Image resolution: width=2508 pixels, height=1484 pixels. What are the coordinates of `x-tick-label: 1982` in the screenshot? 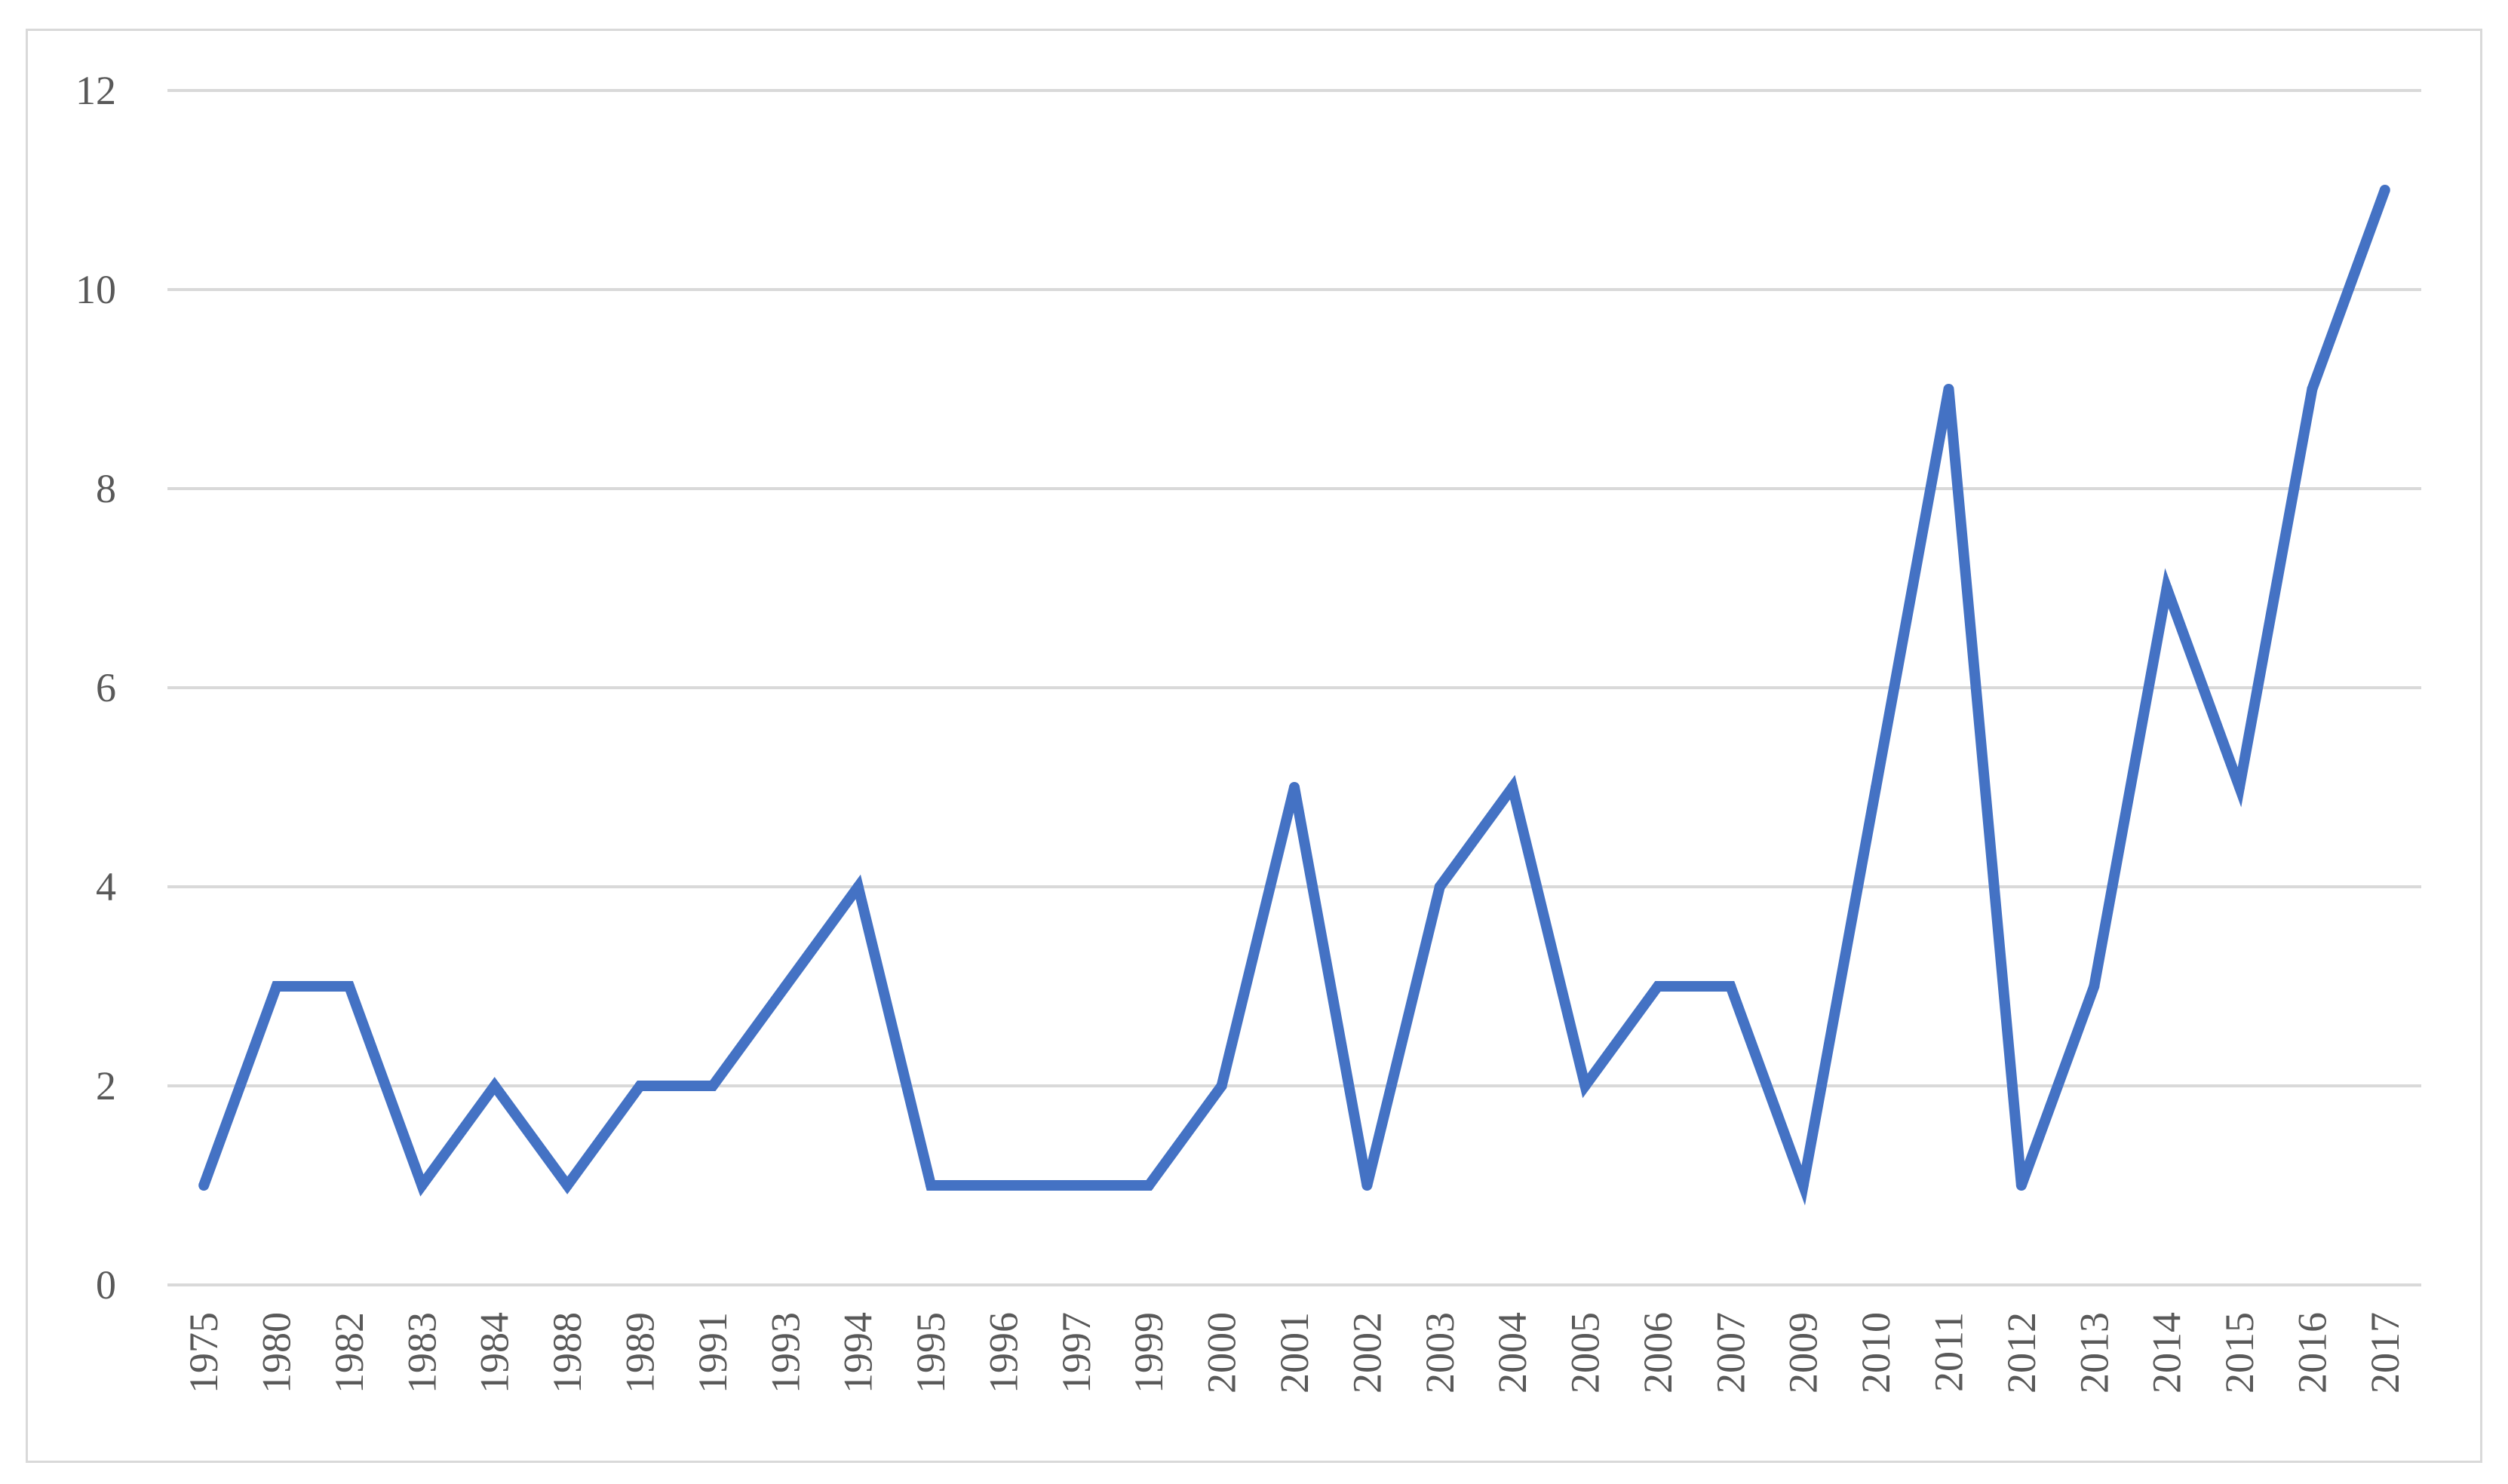 It's located at (349, 1353).